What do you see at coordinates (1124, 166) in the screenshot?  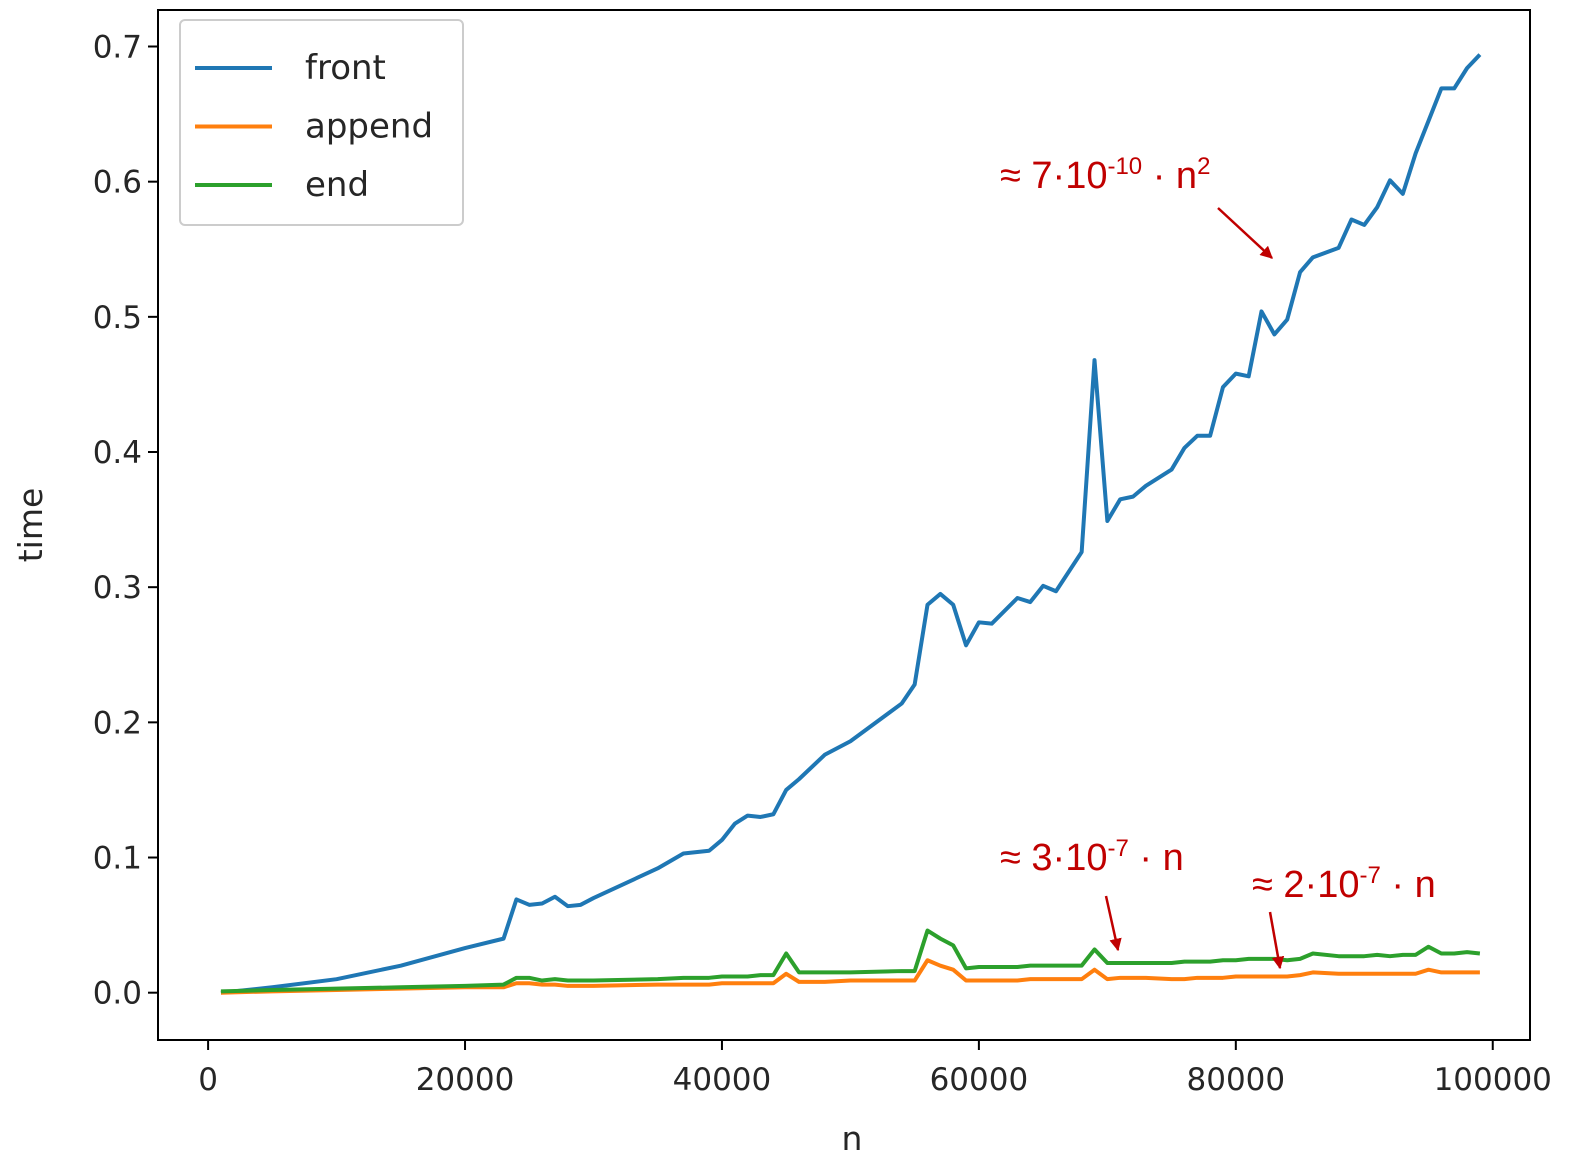 I see `annotation-part: -10` at bounding box center [1124, 166].